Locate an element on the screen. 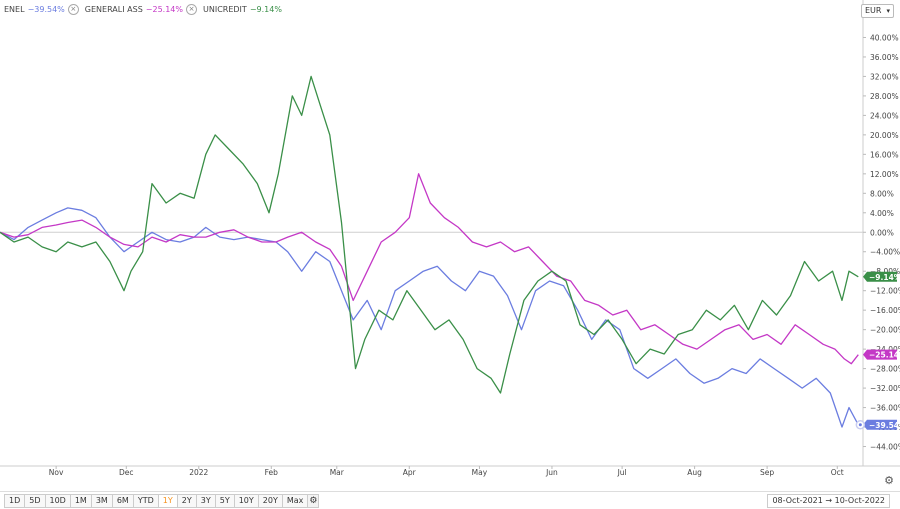 The height and width of the screenshot is (509, 900). y-tick-label: 16.00% is located at coordinates (884, 154).